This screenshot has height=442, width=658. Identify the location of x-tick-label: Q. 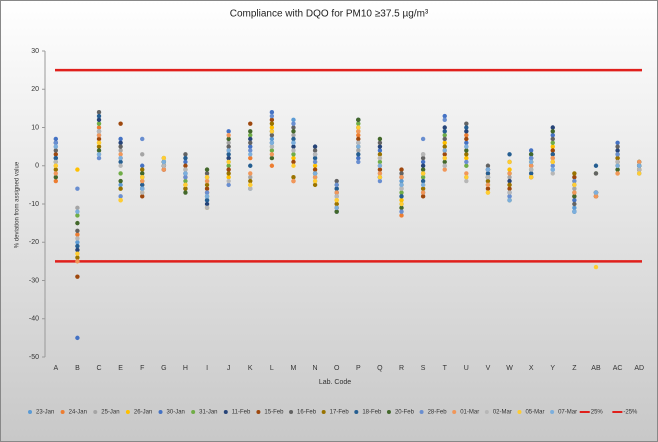
(380, 368).